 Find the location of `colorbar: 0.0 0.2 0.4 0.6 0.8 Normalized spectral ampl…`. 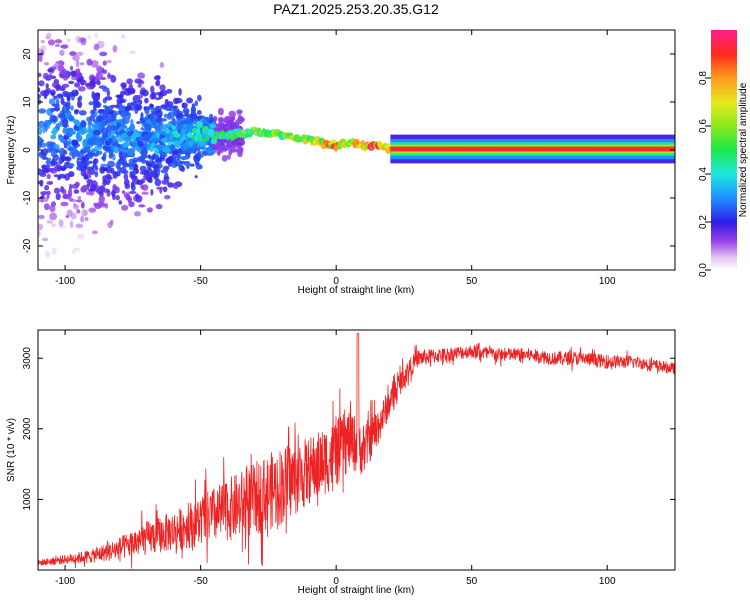

colorbar: 0.0 0.2 0.4 0.6 0.8 Normalized spectral ampl… is located at coordinates (723, 153).